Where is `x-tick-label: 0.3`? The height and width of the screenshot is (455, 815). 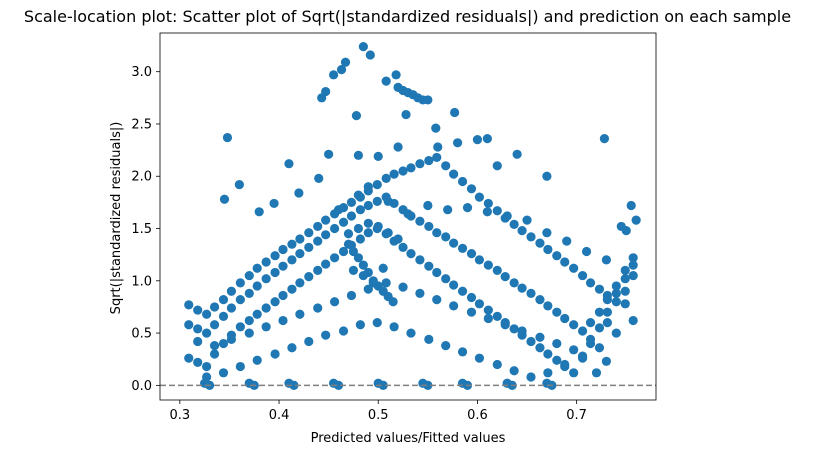 x-tick-label: 0.3 is located at coordinates (179, 415).